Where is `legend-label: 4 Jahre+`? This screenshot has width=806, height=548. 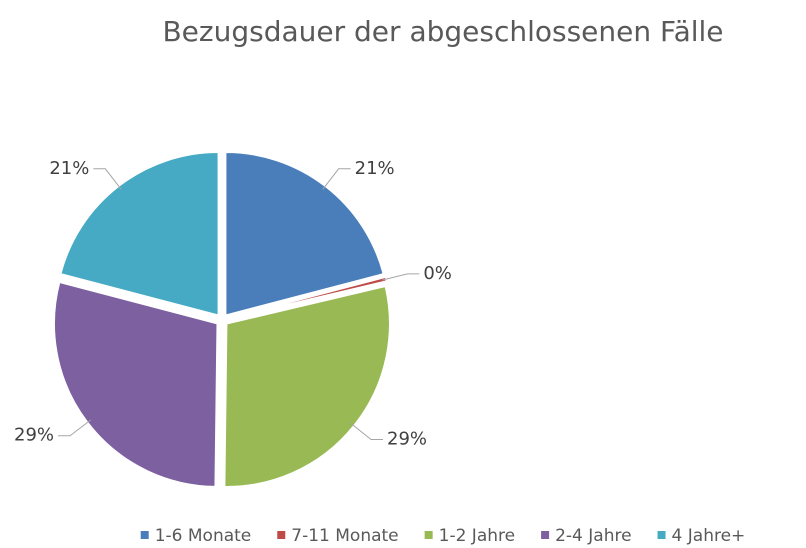
legend-label: 4 Jahre+ is located at coordinates (709, 536).